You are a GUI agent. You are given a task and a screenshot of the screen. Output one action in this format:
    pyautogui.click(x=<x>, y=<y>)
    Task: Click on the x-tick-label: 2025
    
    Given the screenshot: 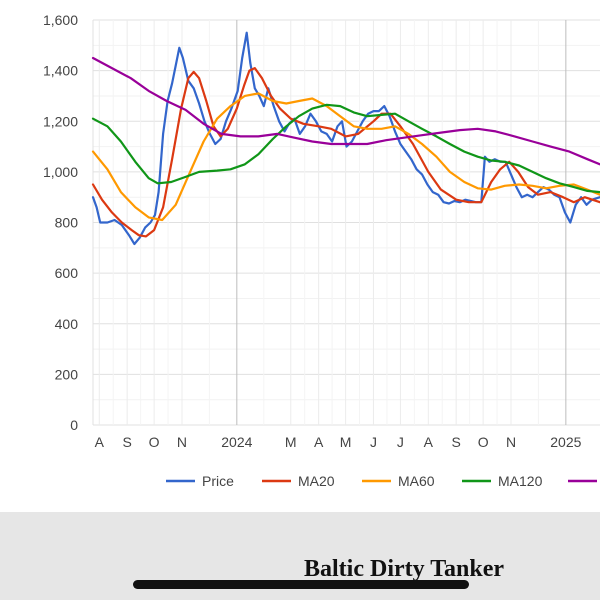 What is the action you would take?
    pyautogui.click(x=565, y=442)
    